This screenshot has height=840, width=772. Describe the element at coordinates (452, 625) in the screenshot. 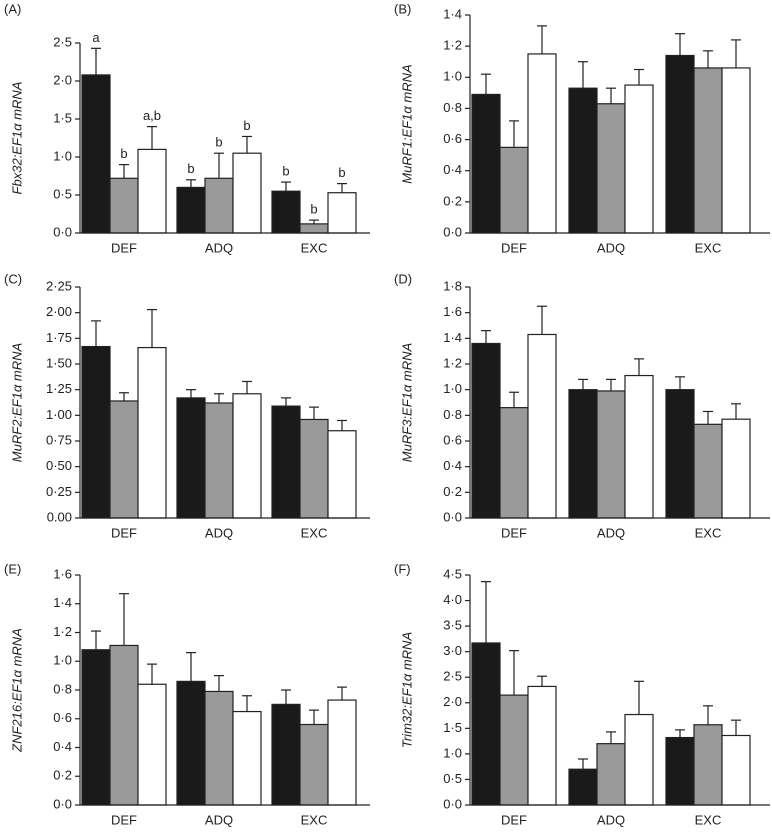

I see `y-tick-label: 3·5` at that location.